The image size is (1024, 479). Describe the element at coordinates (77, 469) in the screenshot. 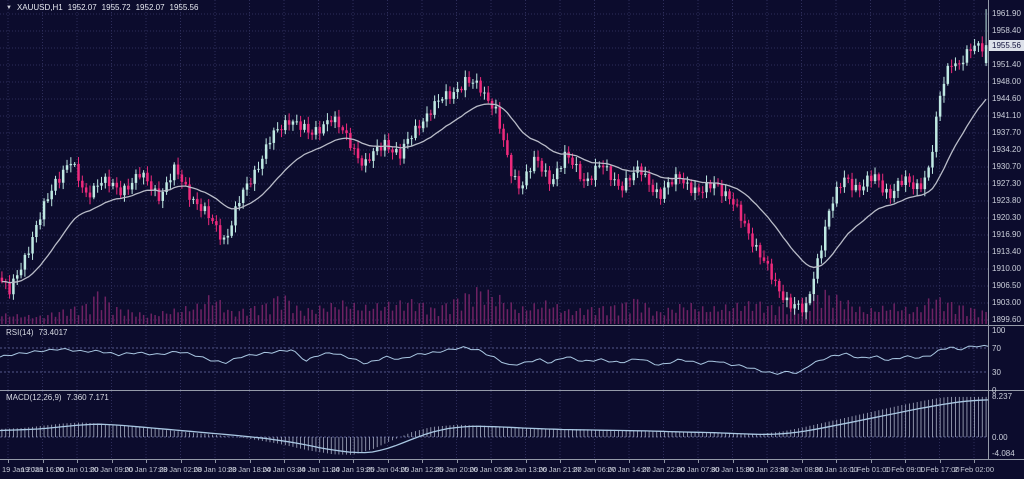

I see `time-axis-label: 20 Jan 01:00` at that location.